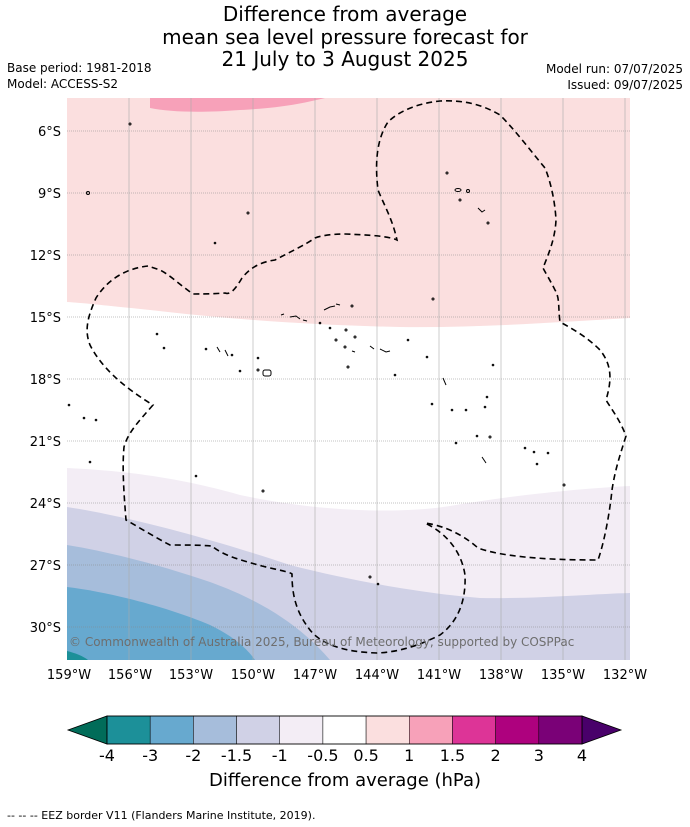  I want to click on lon-label: 144°W, so click(377, 675).